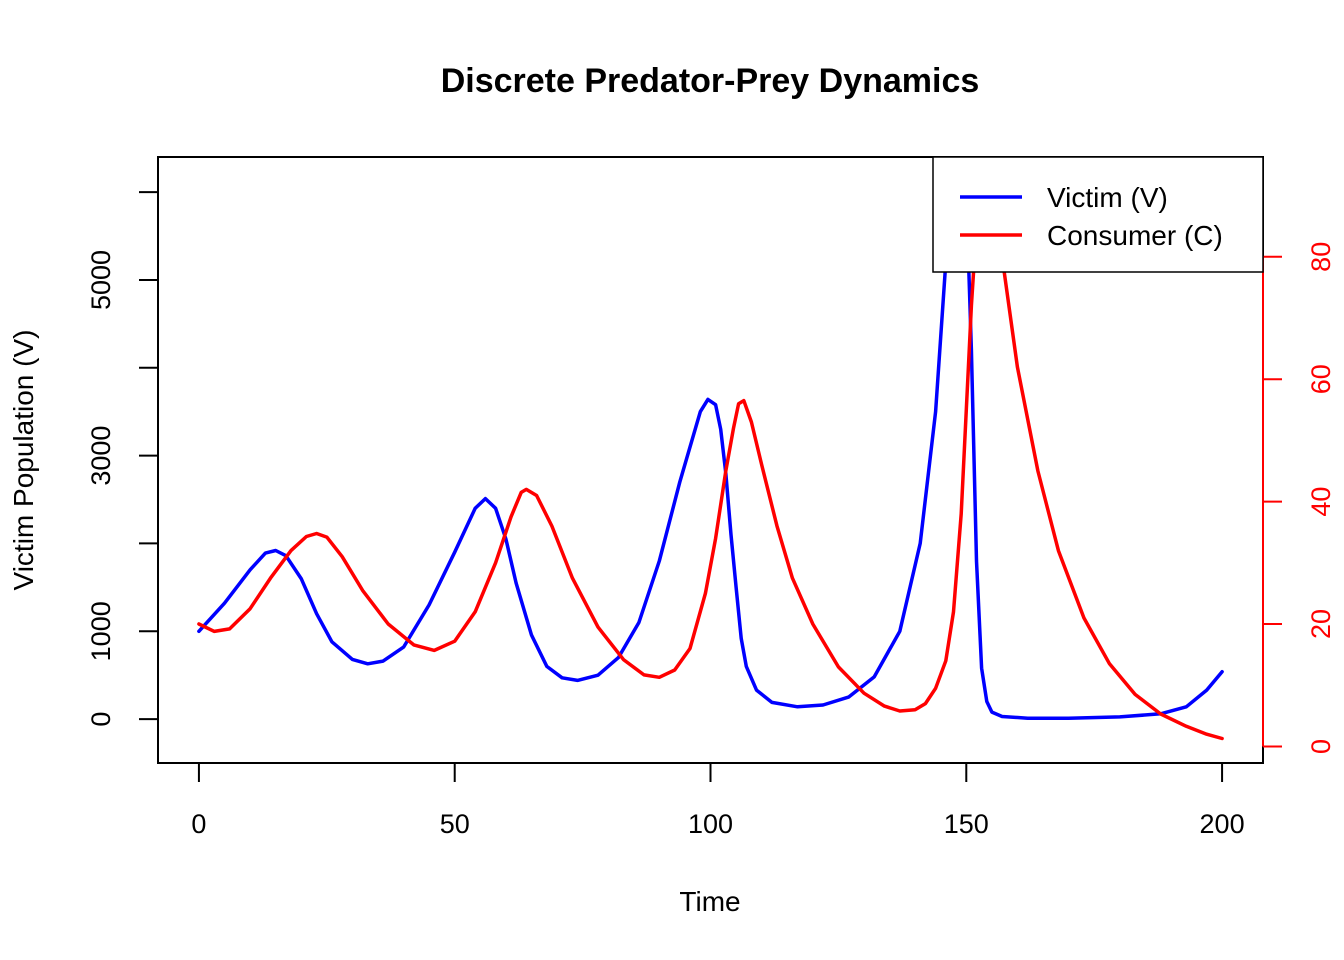  Describe the element at coordinates (718, 800) in the screenshot. I see `x-axis: 0 50 100 150 200` at that location.